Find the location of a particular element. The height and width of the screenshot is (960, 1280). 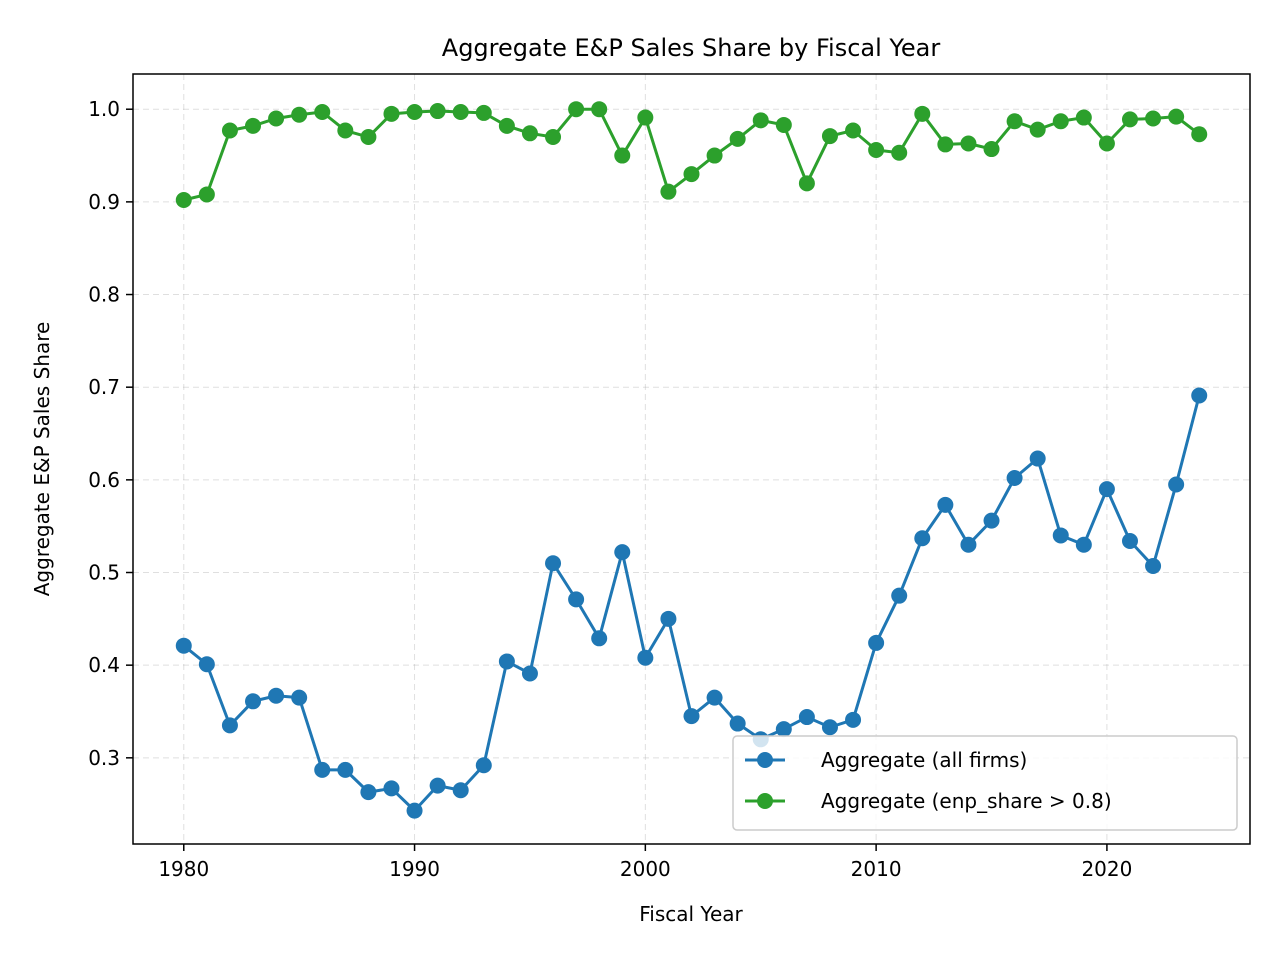

legend-label-enp-share: Aggregate (enp_share > 0.8) is located at coordinates (966, 801).